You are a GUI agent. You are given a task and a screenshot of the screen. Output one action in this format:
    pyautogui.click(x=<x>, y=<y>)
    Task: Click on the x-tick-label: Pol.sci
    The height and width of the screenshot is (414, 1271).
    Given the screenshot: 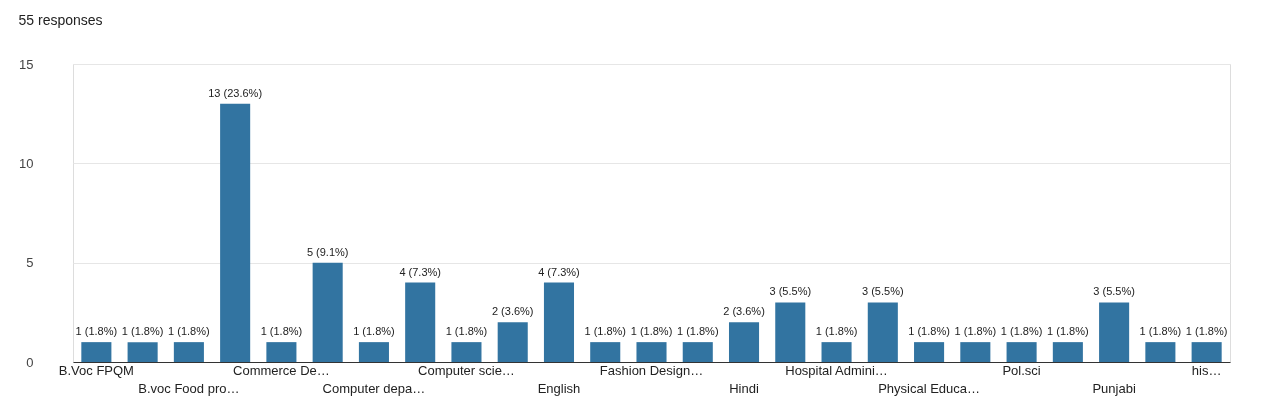 What is the action you would take?
    pyautogui.click(x=1021, y=370)
    